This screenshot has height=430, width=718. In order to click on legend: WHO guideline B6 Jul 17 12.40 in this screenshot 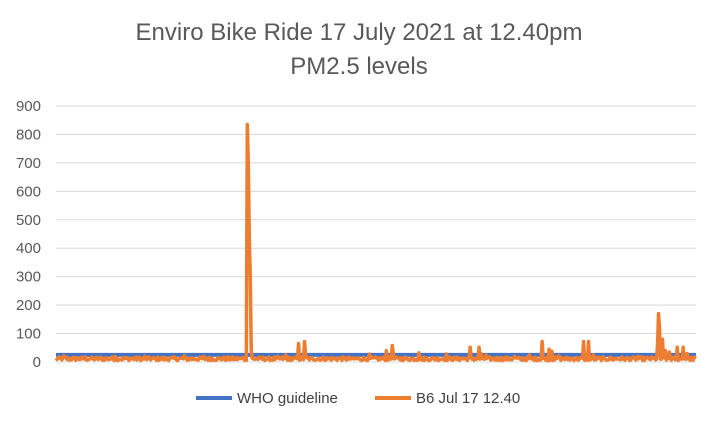, I will do `click(358, 398)`.